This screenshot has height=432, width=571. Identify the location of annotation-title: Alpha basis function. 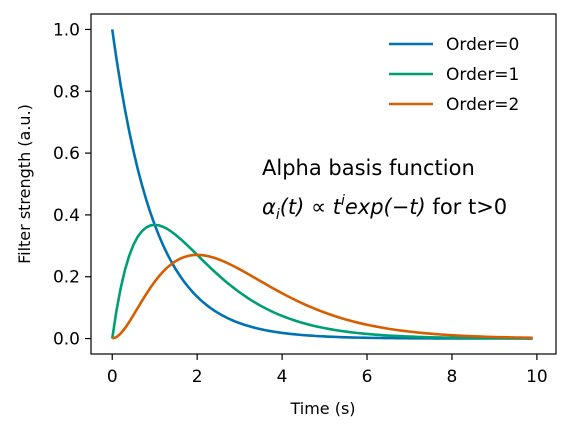
(368, 168).